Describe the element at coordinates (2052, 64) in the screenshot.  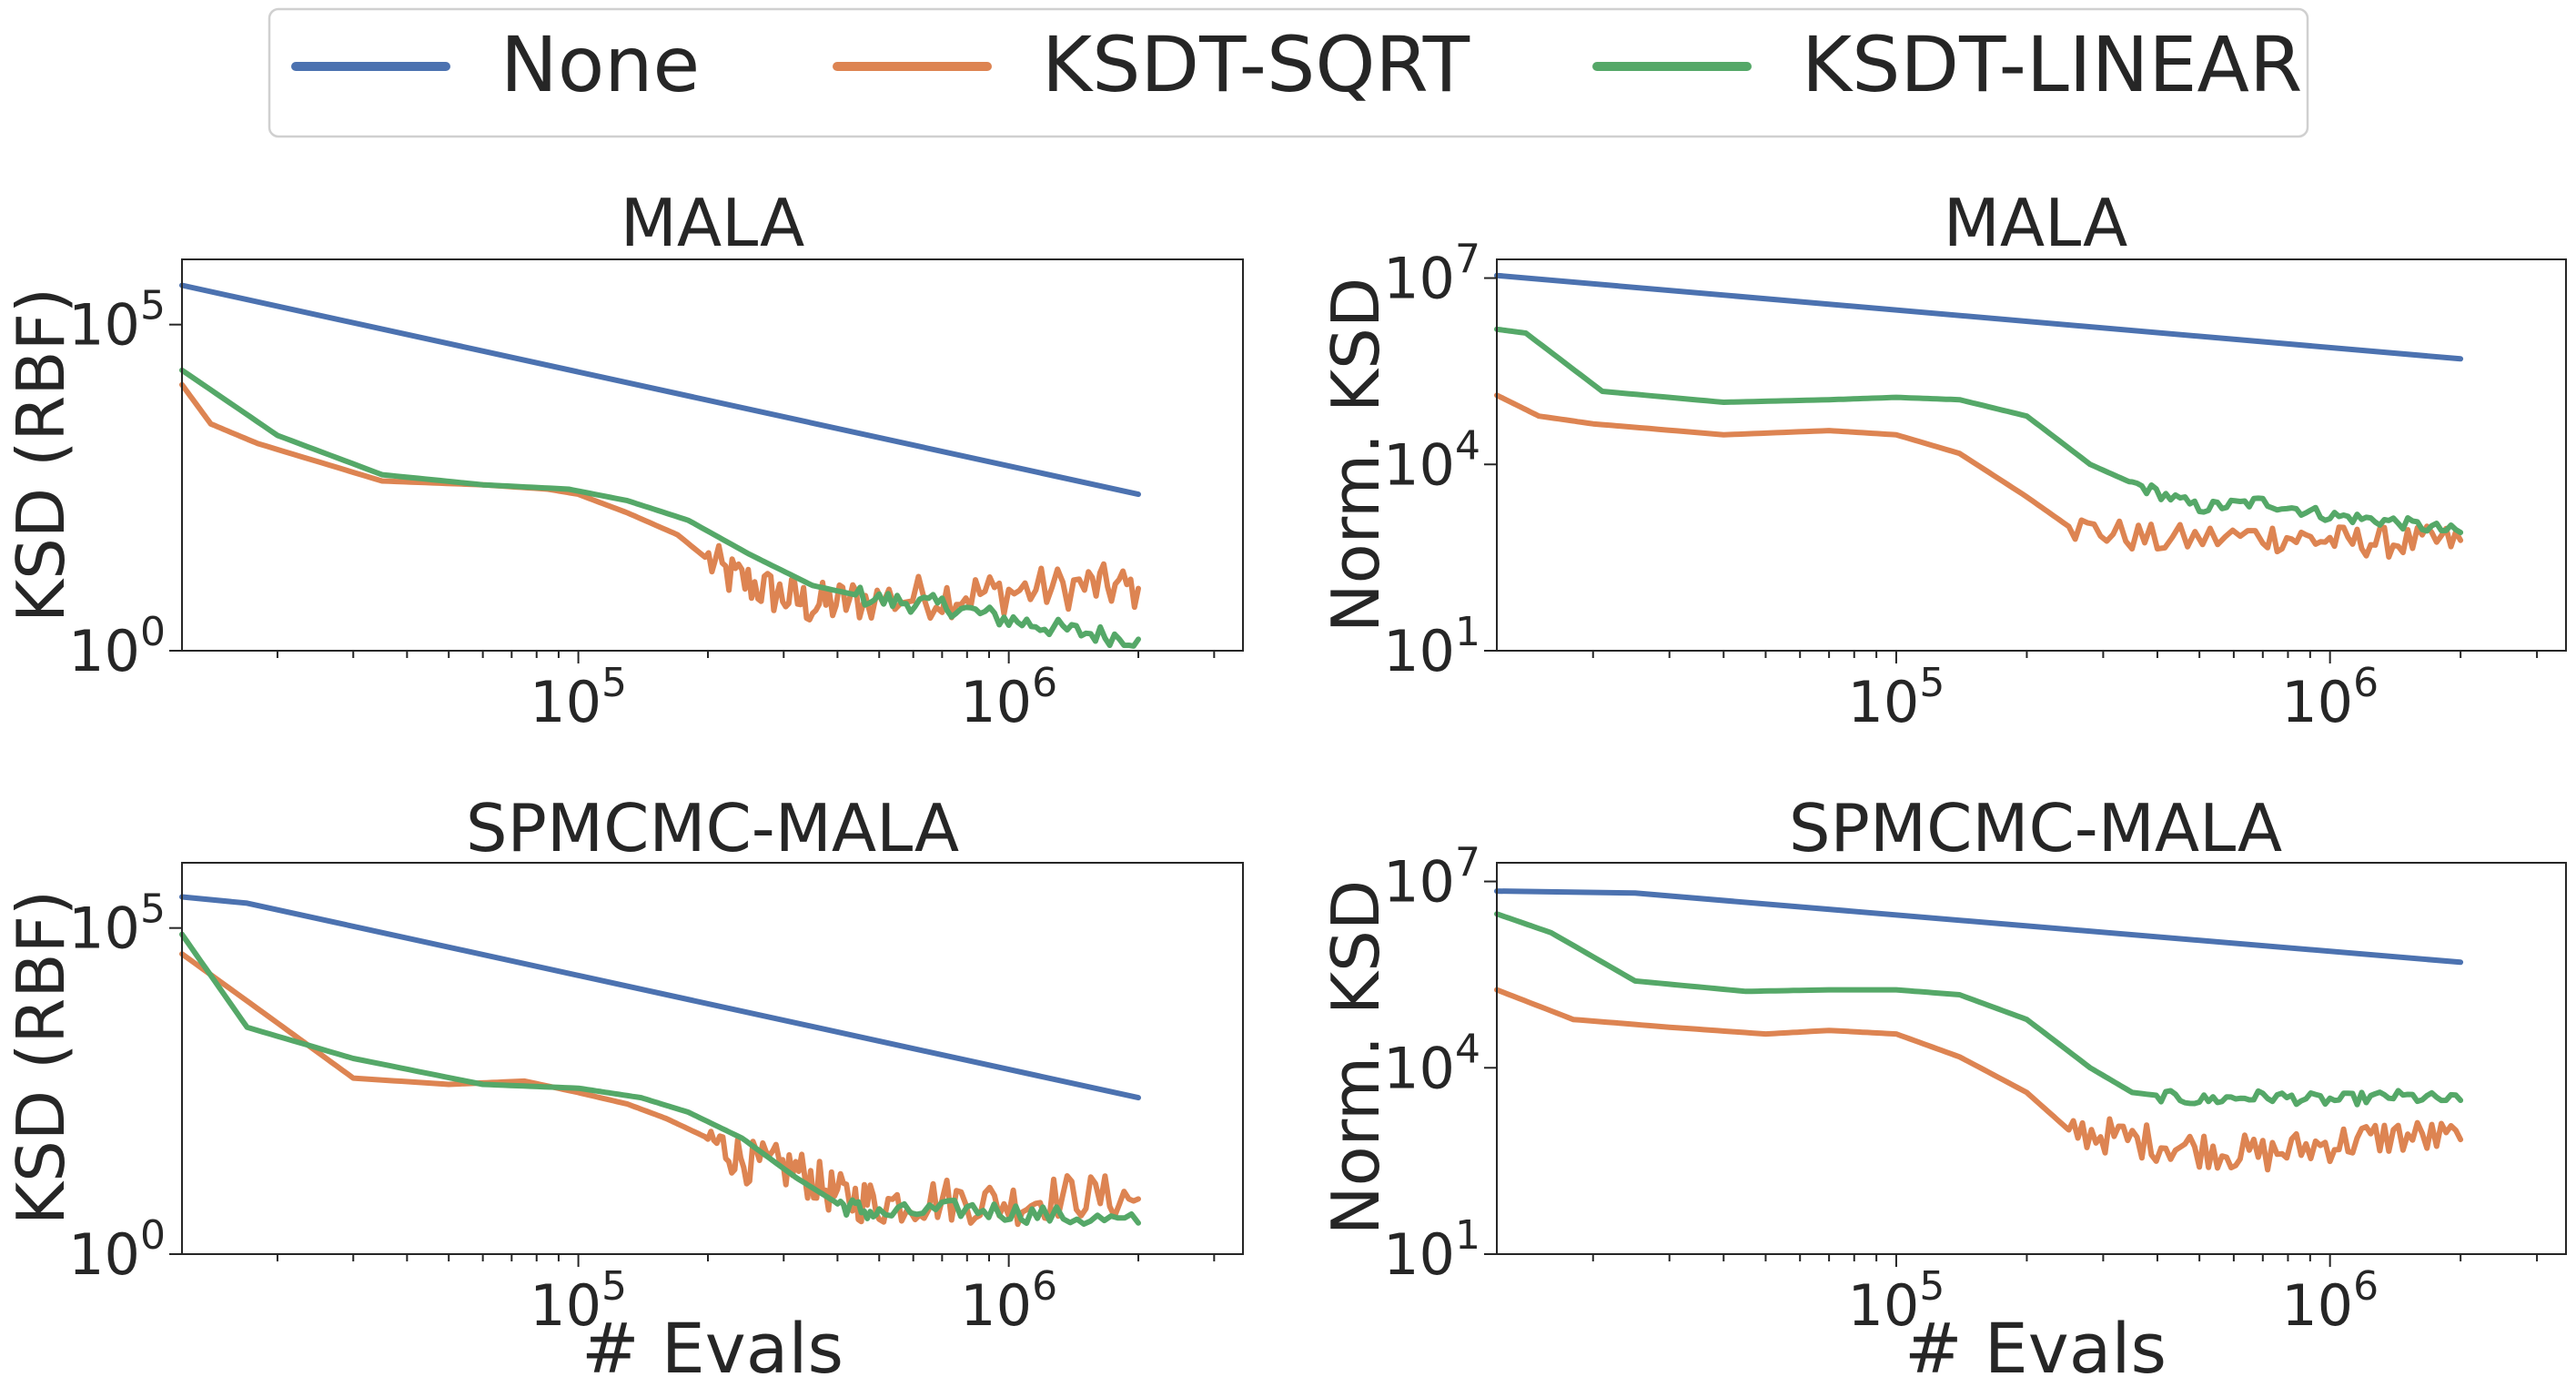
I see `legend-label-ksdt-linear: KSDT-LINEAR` at that location.